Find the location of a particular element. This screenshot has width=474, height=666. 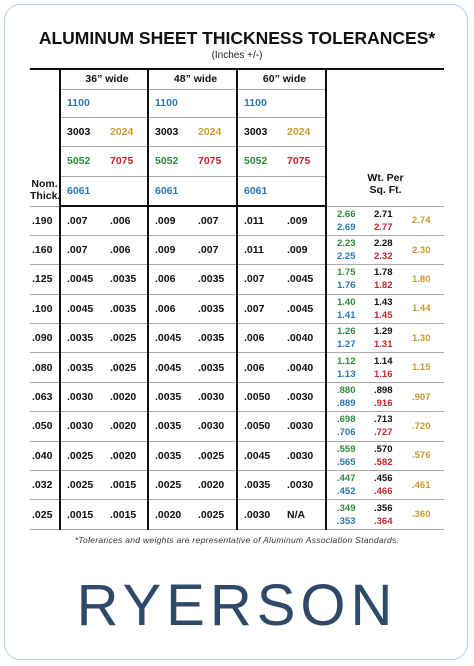

weight-cell: .447.452 is located at coordinates (347, 485).